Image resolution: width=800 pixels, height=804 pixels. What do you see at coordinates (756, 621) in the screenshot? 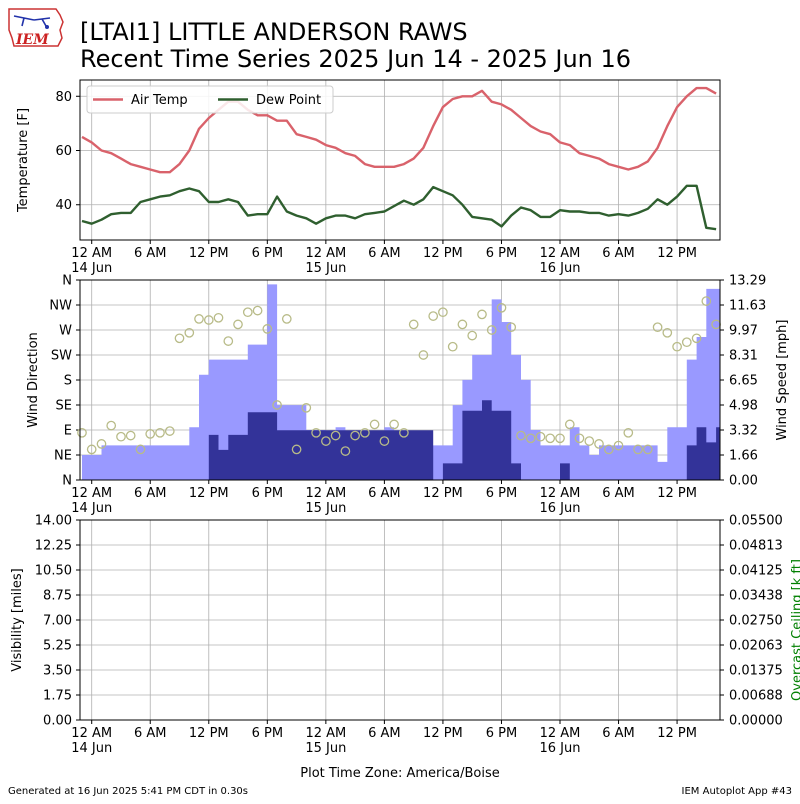
I see `ceiling-y-tick-label: 0.02750` at bounding box center [756, 621].